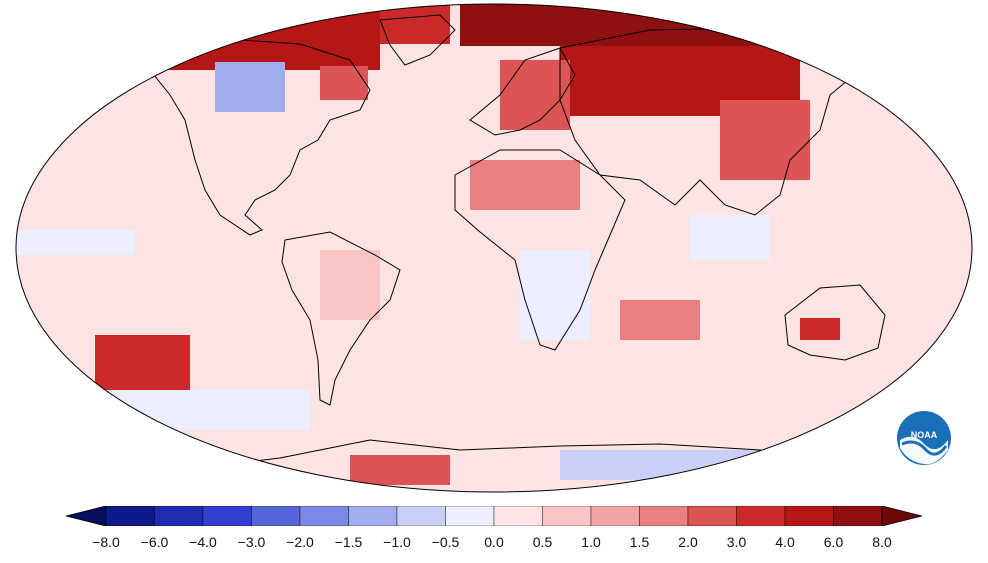 The image size is (988, 563). Describe the element at coordinates (86, 516) in the screenshot. I see `colorbar-under-arrow` at that location.